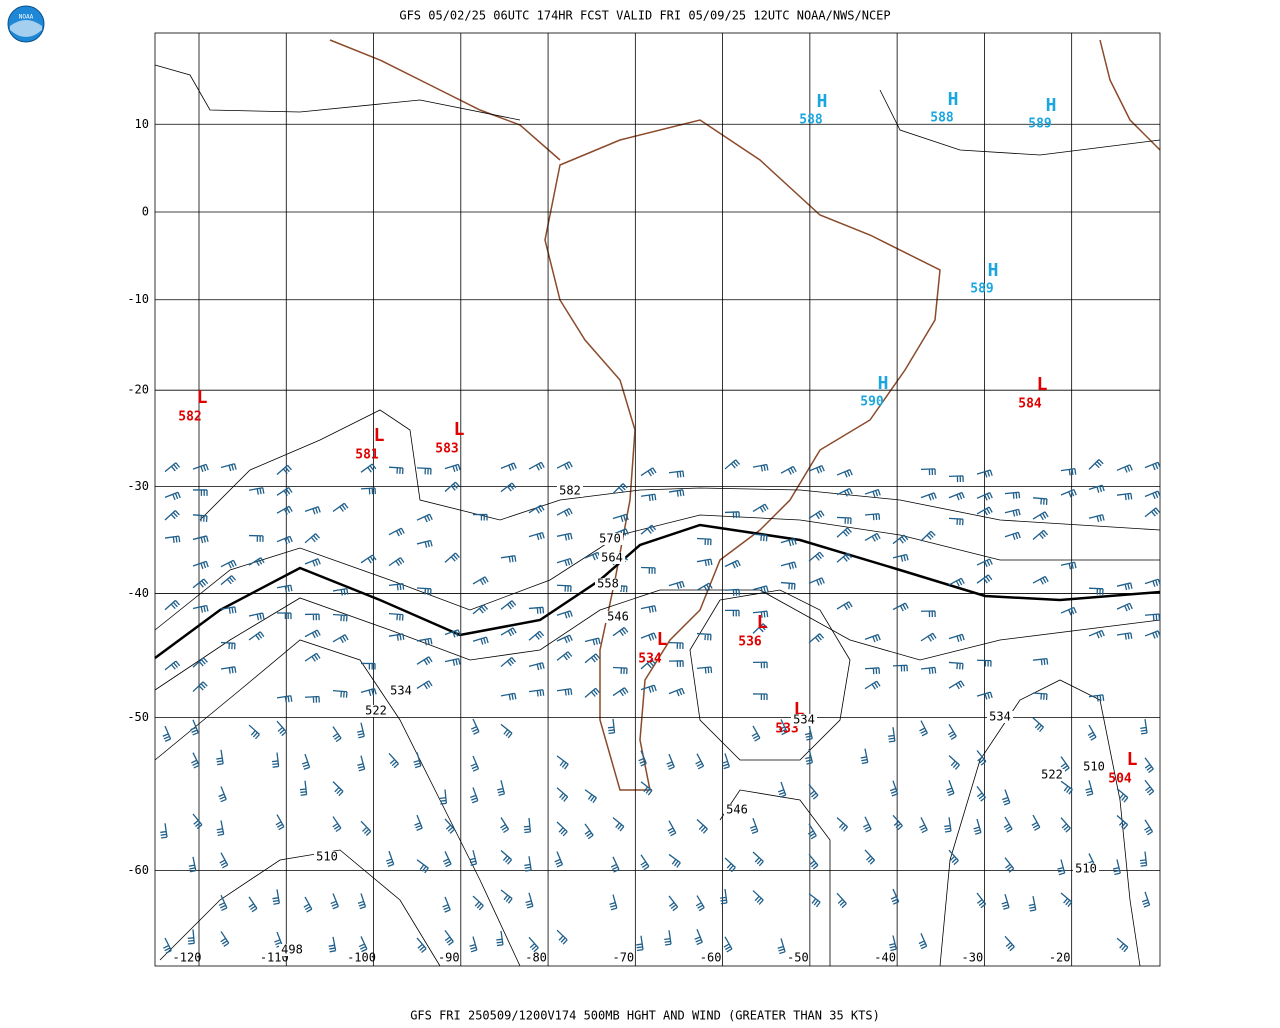  Describe the element at coordinates (138, 486) in the screenshot. I see `lat-label: -30` at that location.